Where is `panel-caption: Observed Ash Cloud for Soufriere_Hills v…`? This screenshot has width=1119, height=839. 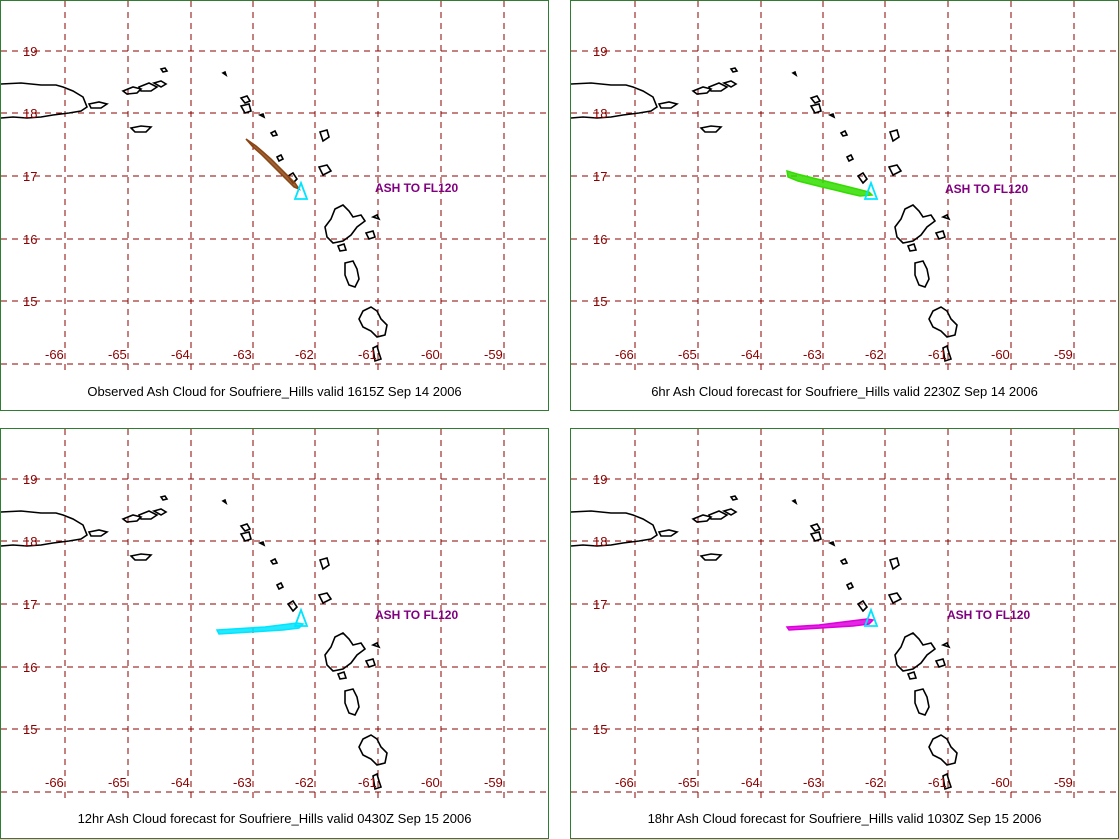 panel-caption: Observed Ash Cloud for Soufriere_Hills v… is located at coordinates (274, 391).